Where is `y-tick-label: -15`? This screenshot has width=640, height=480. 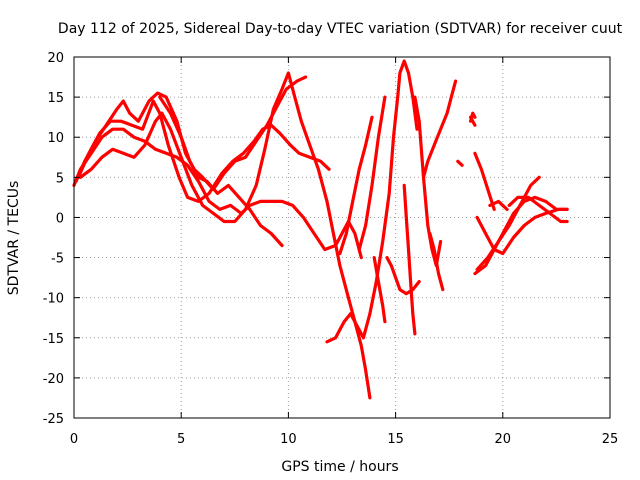
y-tick-label: -15 is located at coordinates (53, 339).